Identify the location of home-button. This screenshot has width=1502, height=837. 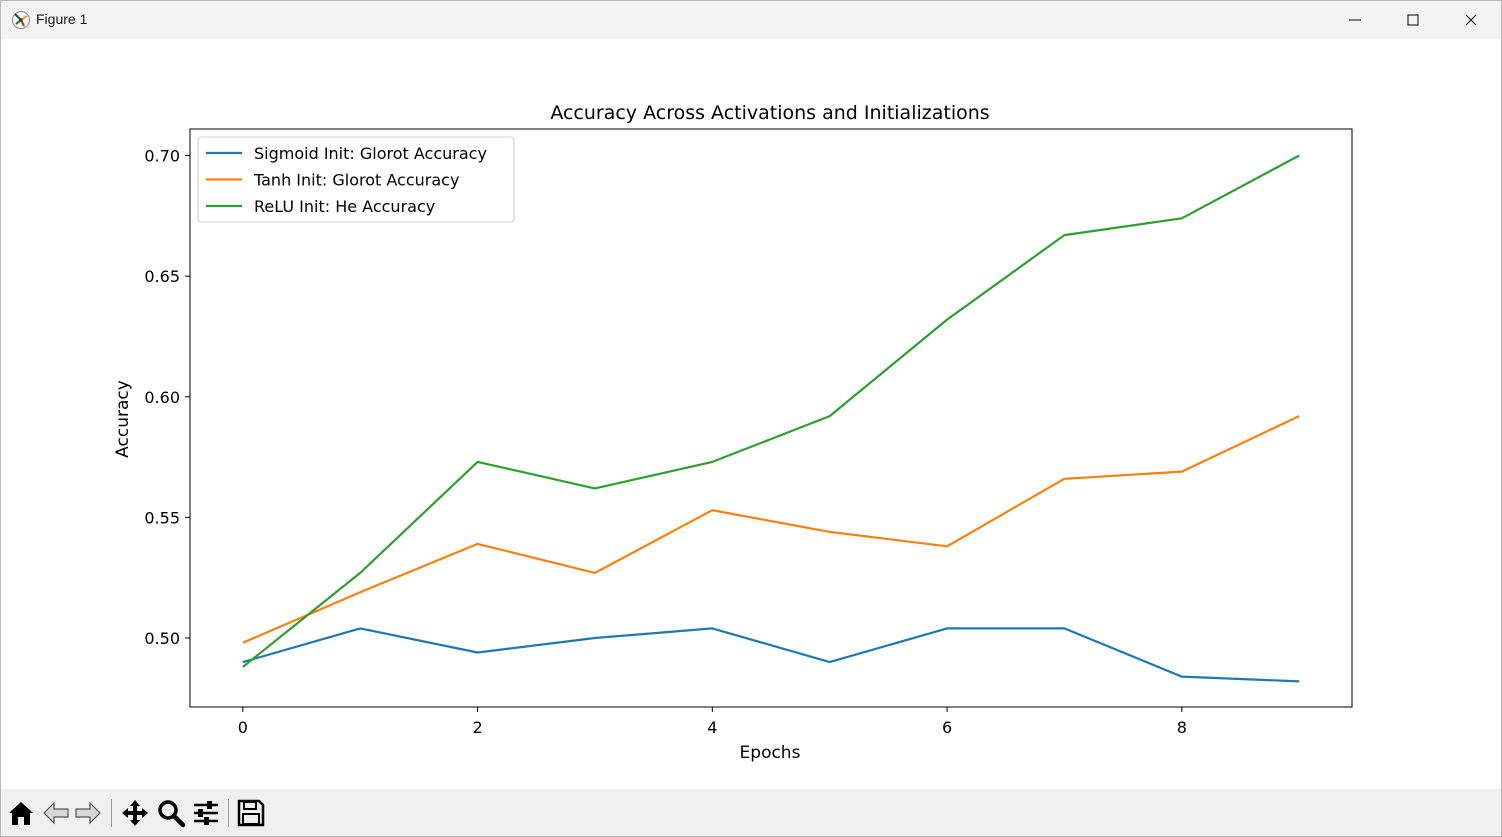
(21, 813).